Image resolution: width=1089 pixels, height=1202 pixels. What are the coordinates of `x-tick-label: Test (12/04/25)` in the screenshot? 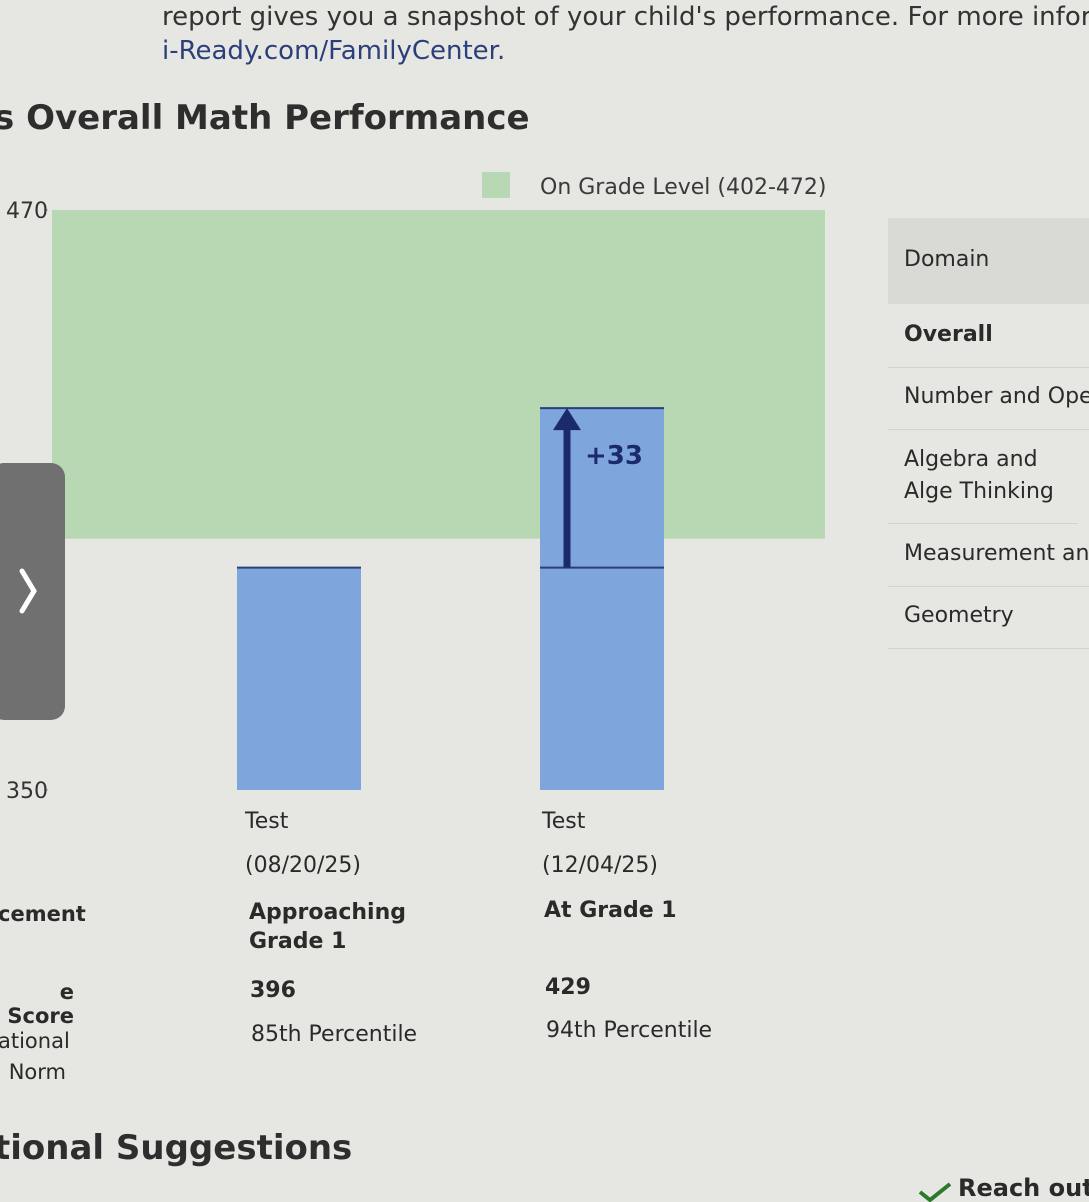 It's located at (600, 843).